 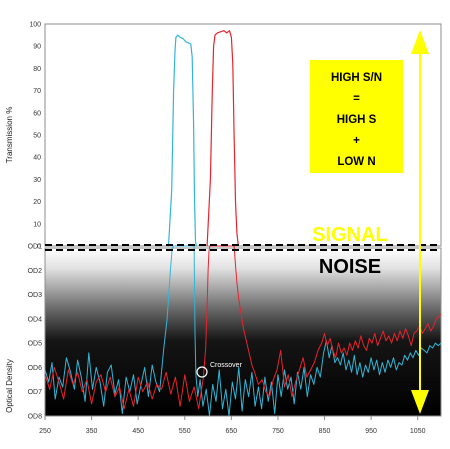 I want to click on transmission-axis: 0 10 20 30 40 50 60 70 80 90 100, so click(x=35, y=136).